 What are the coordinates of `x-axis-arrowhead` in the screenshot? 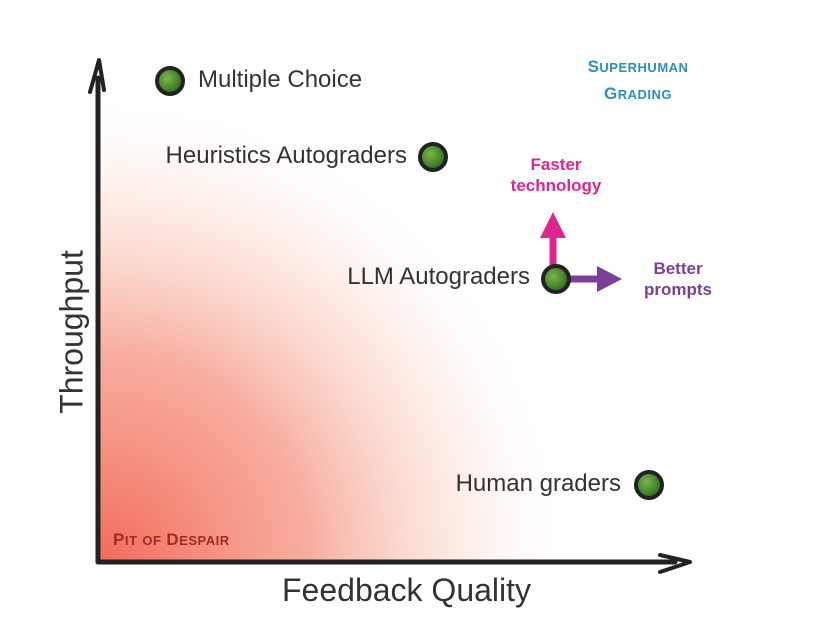 It's located at (675, 563).